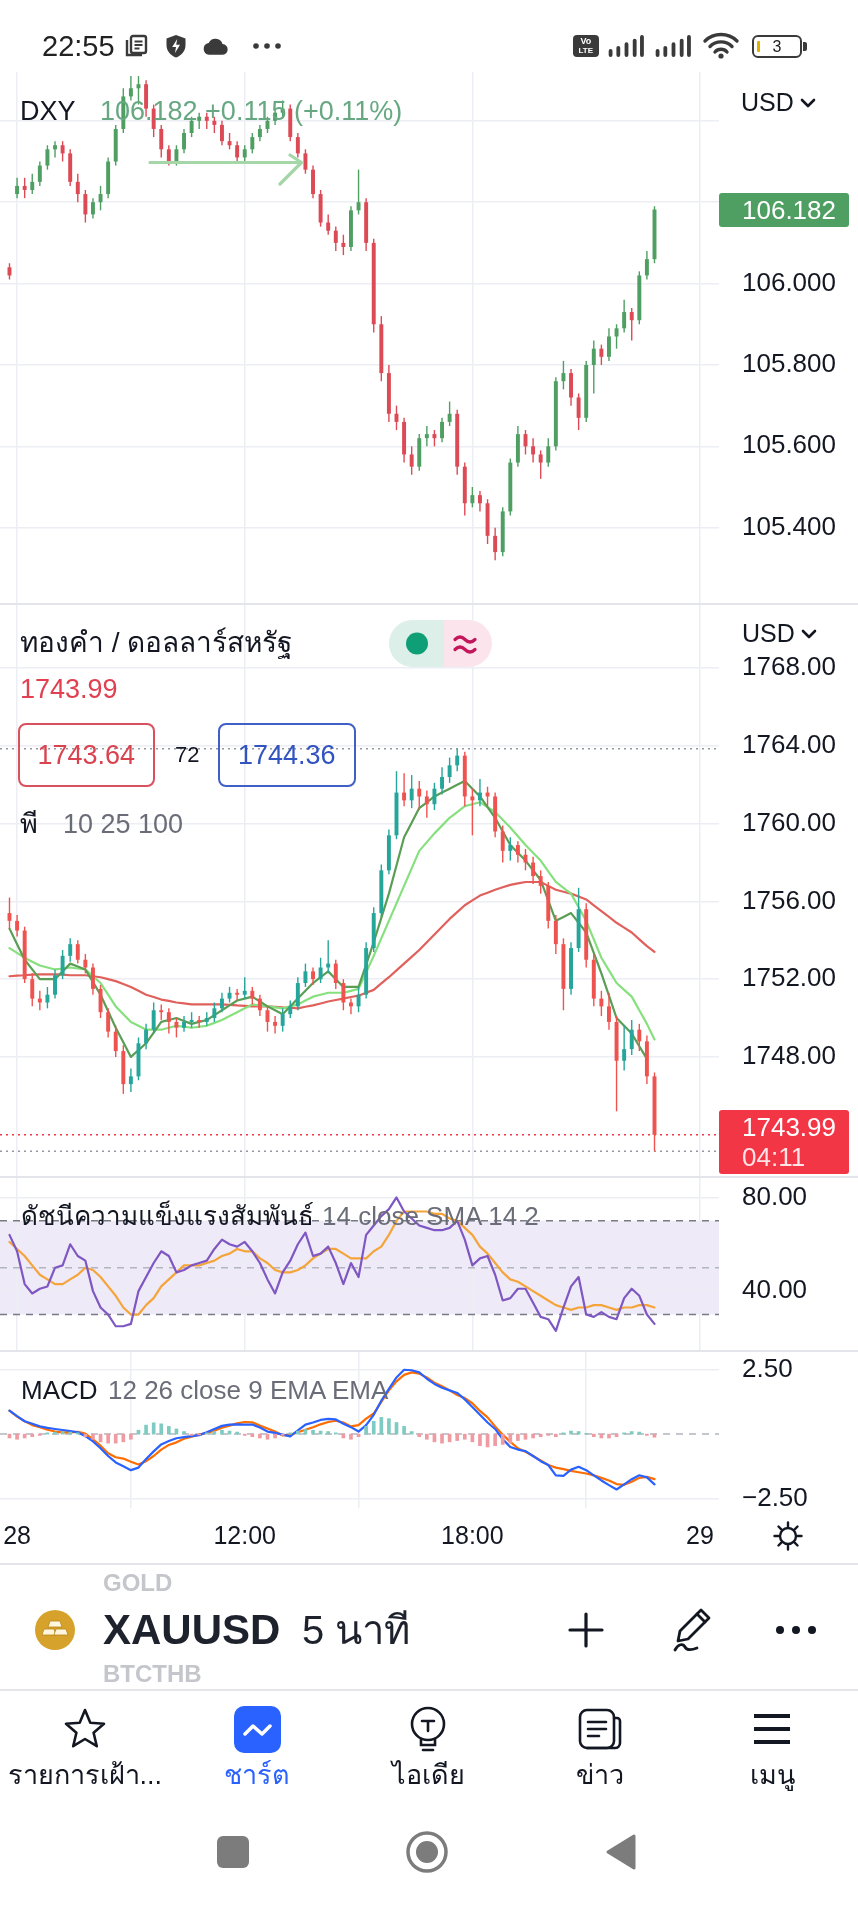  I want to click on y-tick-label: 105.800, so click(789, 363).